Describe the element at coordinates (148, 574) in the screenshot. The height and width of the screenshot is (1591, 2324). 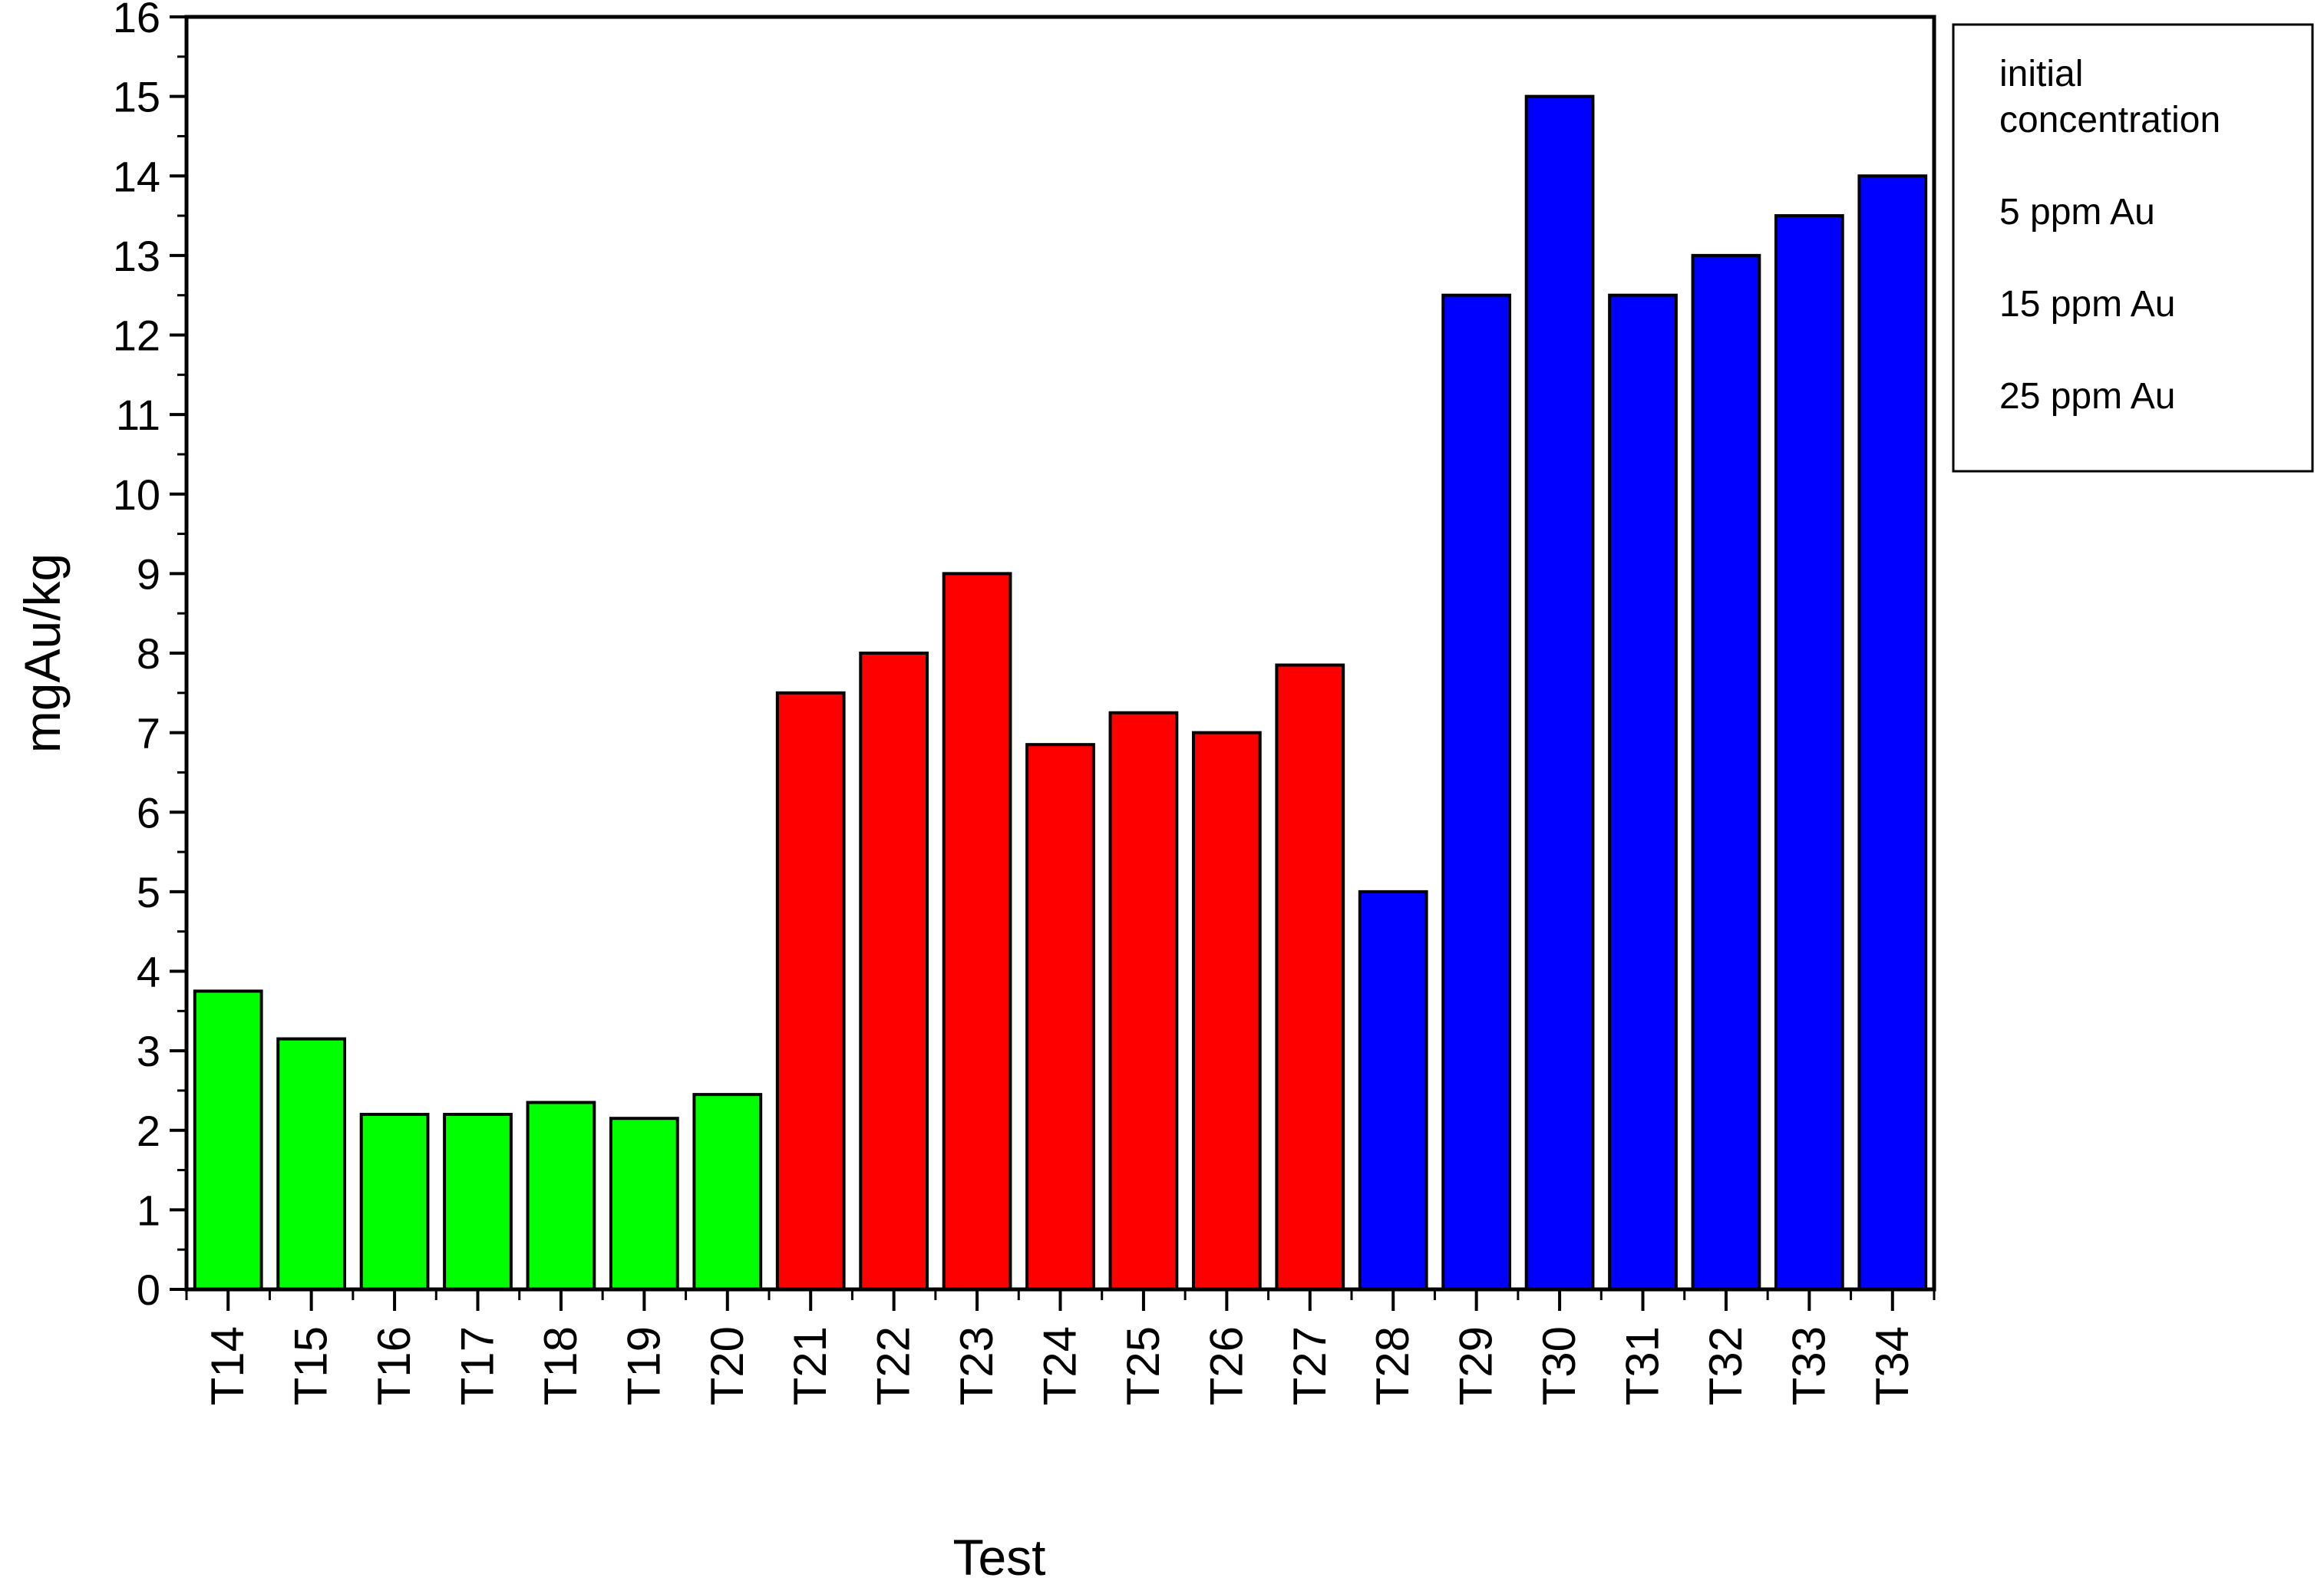
I see `y-tick-label: 9` at that location.